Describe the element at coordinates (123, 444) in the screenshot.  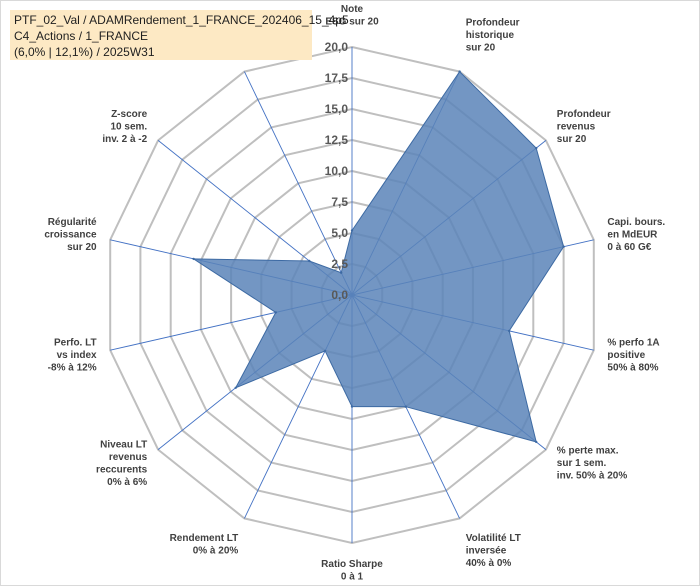
I see `axis-label-line: Niveau LT` at that location.